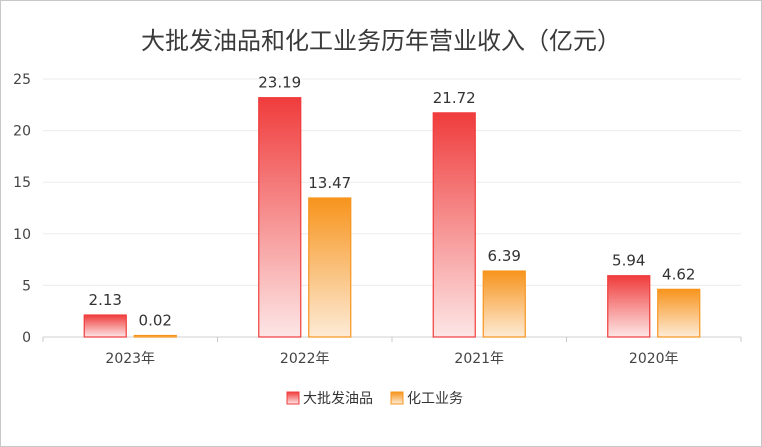 This screenshot has height=447, width=762. Describe the element at coordinates (26, 286) in the screenshot. I see `y-tick-label: 5` at that location.